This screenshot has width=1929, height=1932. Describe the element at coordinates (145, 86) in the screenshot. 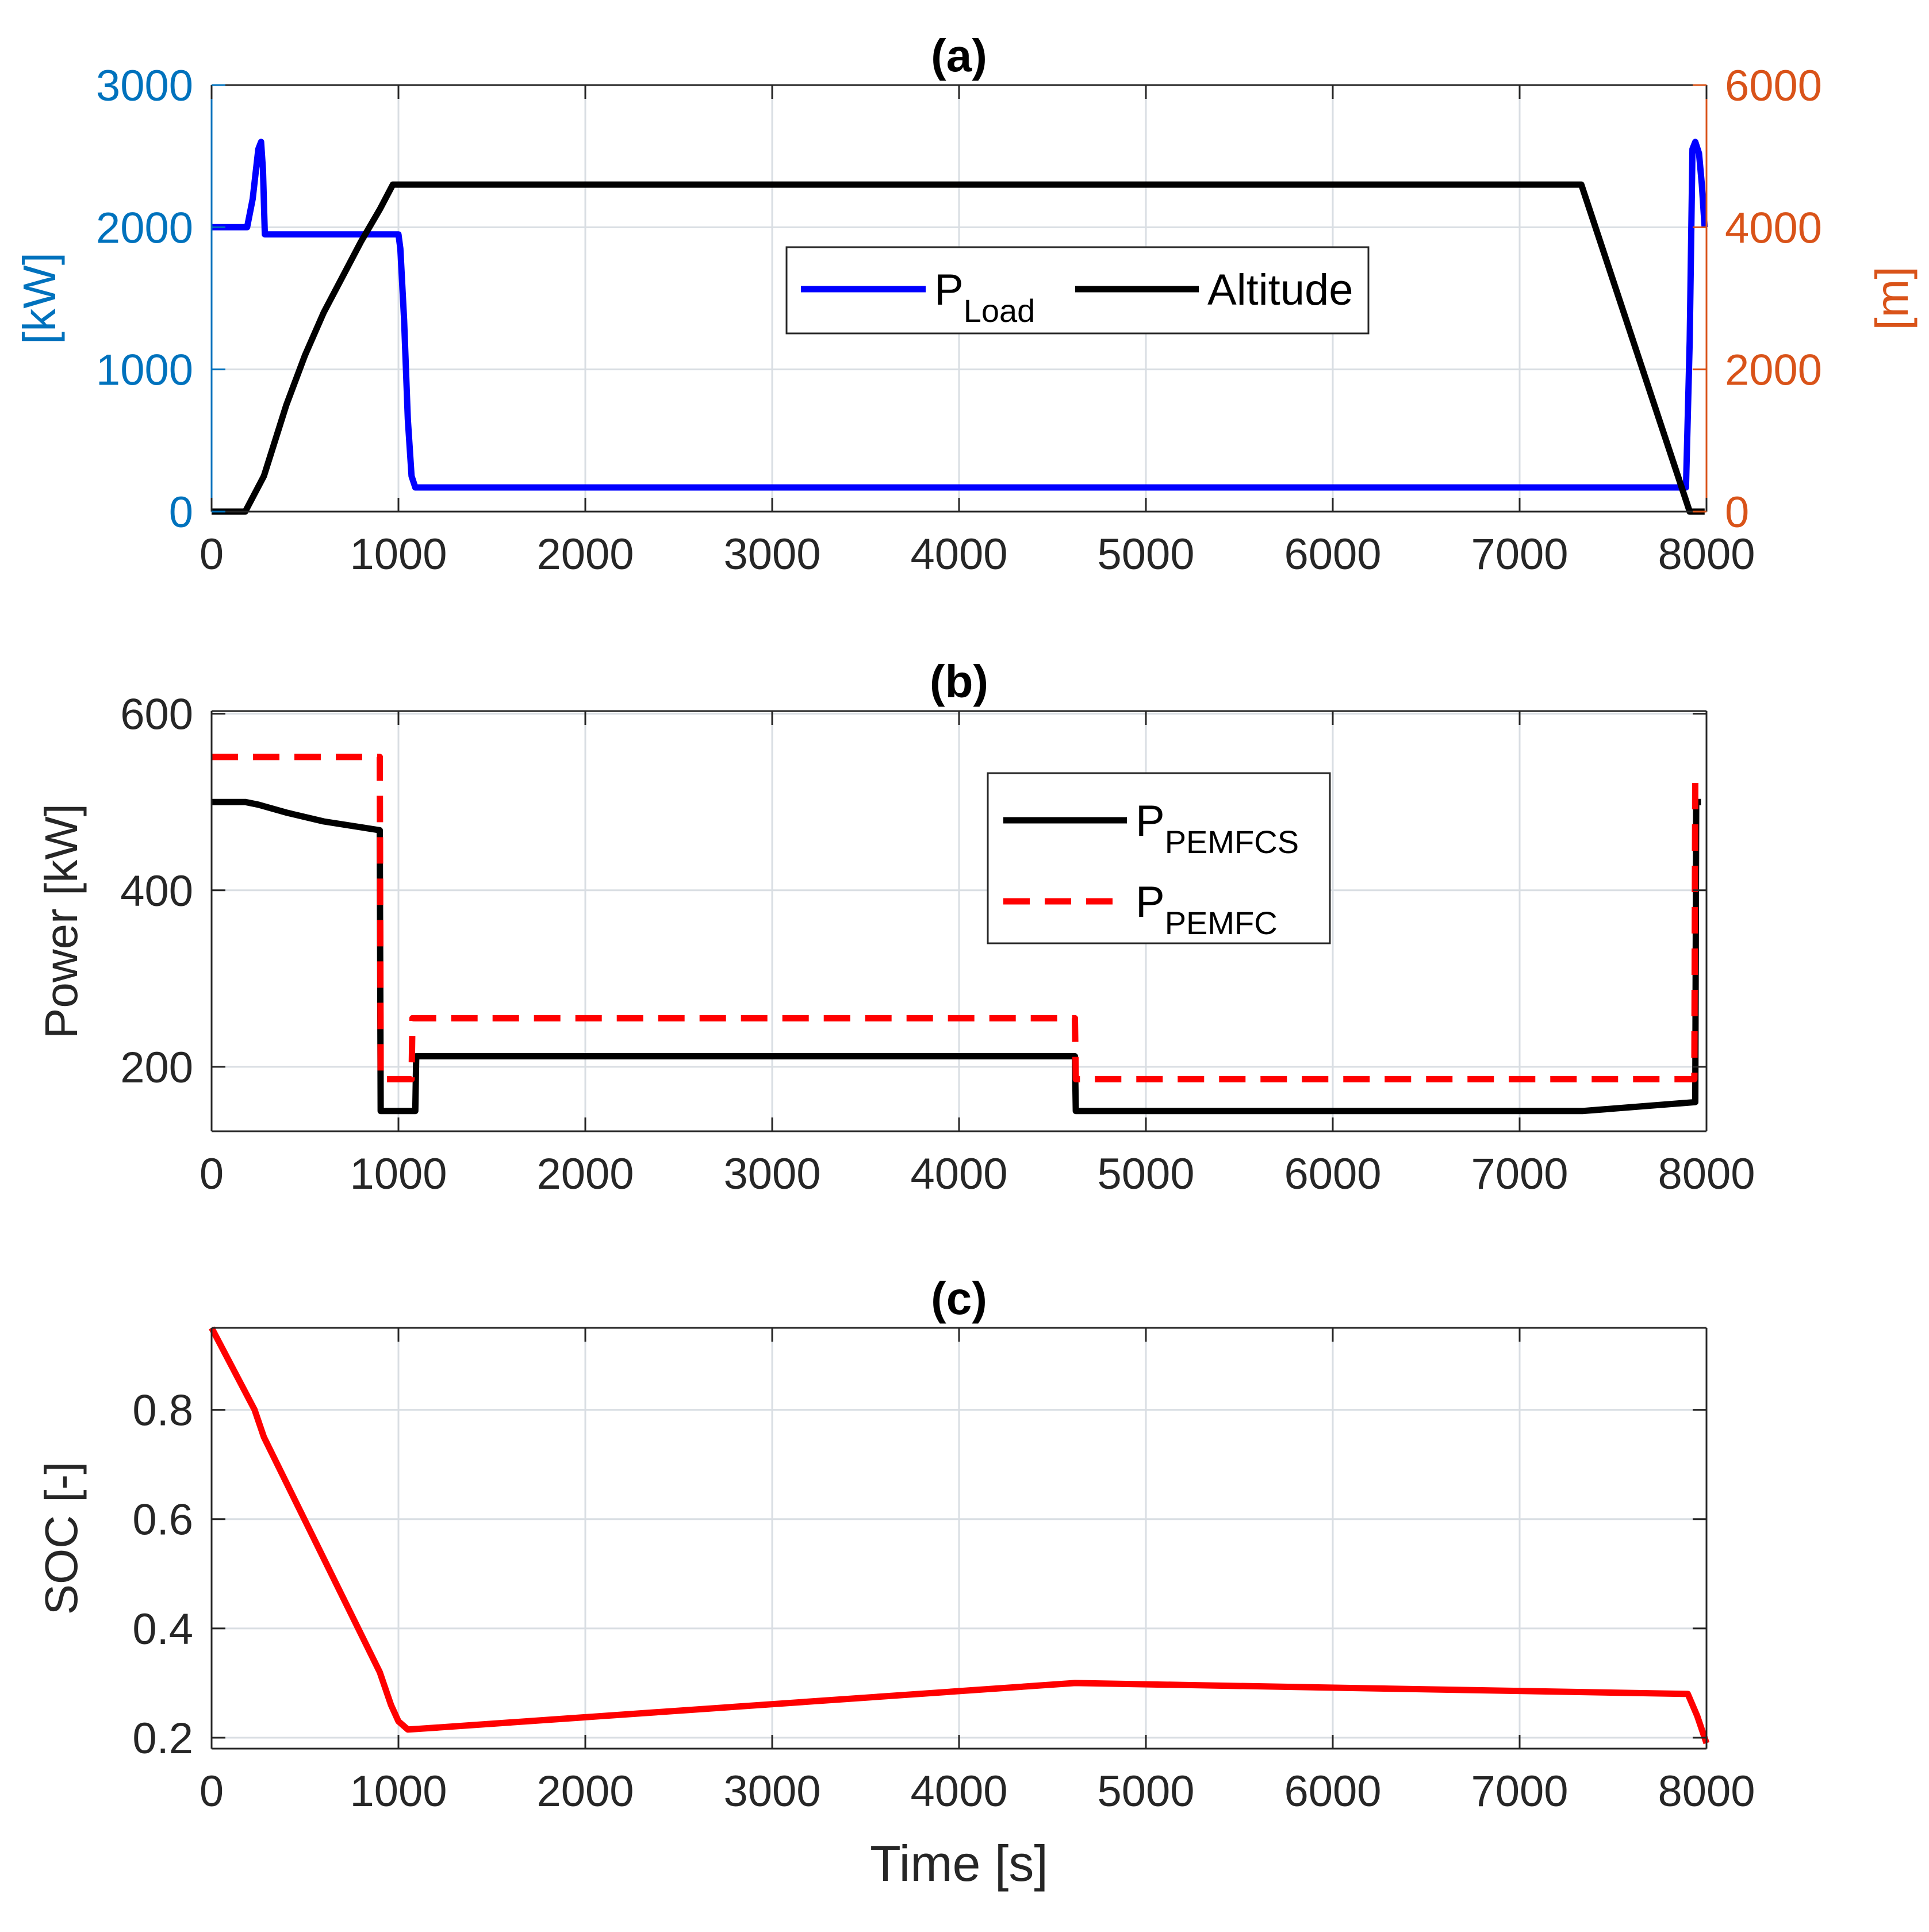

I see `y-tick-label: 3000` at that location.